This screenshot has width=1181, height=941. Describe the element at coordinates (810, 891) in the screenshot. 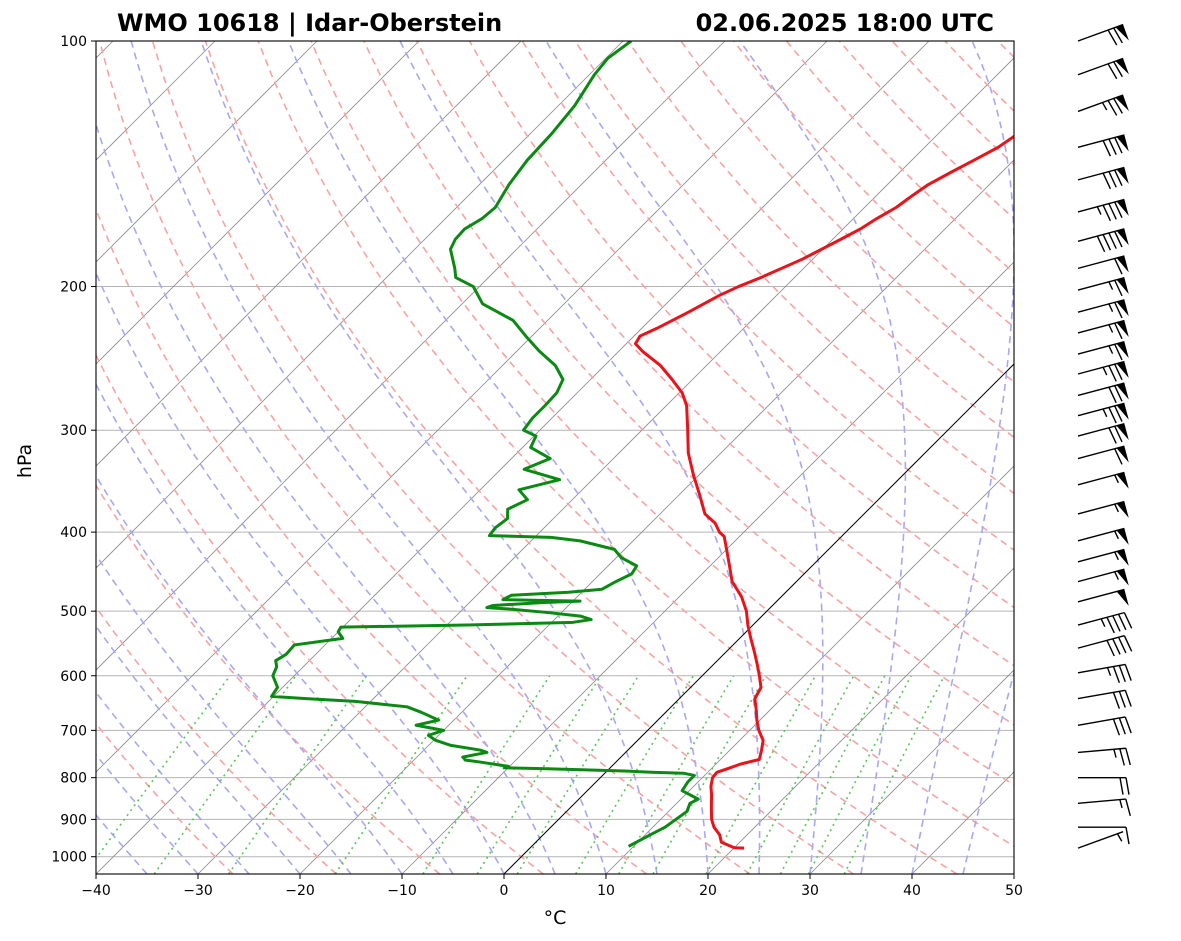

I see `x-tick-label: 30` at that location.